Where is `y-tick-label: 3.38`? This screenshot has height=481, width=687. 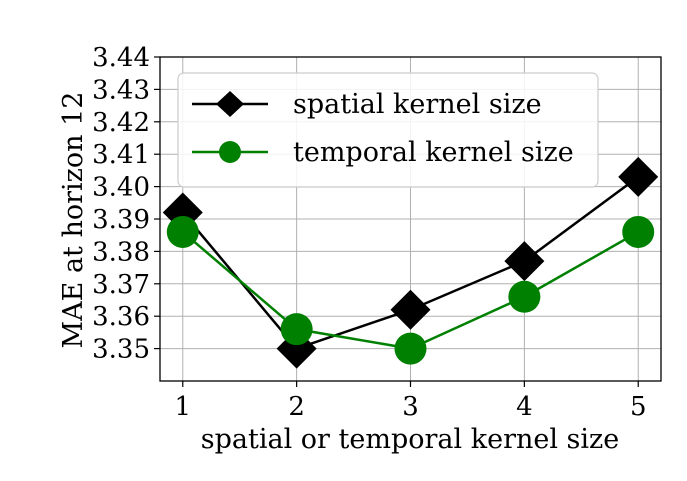 y-tick-label: 3.38 is located at coordinates (121, 252).